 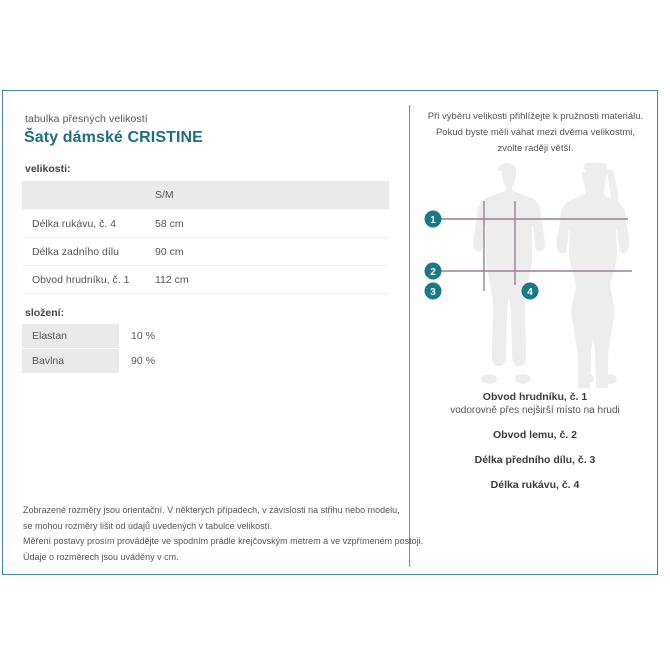 What do you see at coordinates (598, 379) in the screenshot?
I see `female-feet-icon` at bounding box center [598, 379].